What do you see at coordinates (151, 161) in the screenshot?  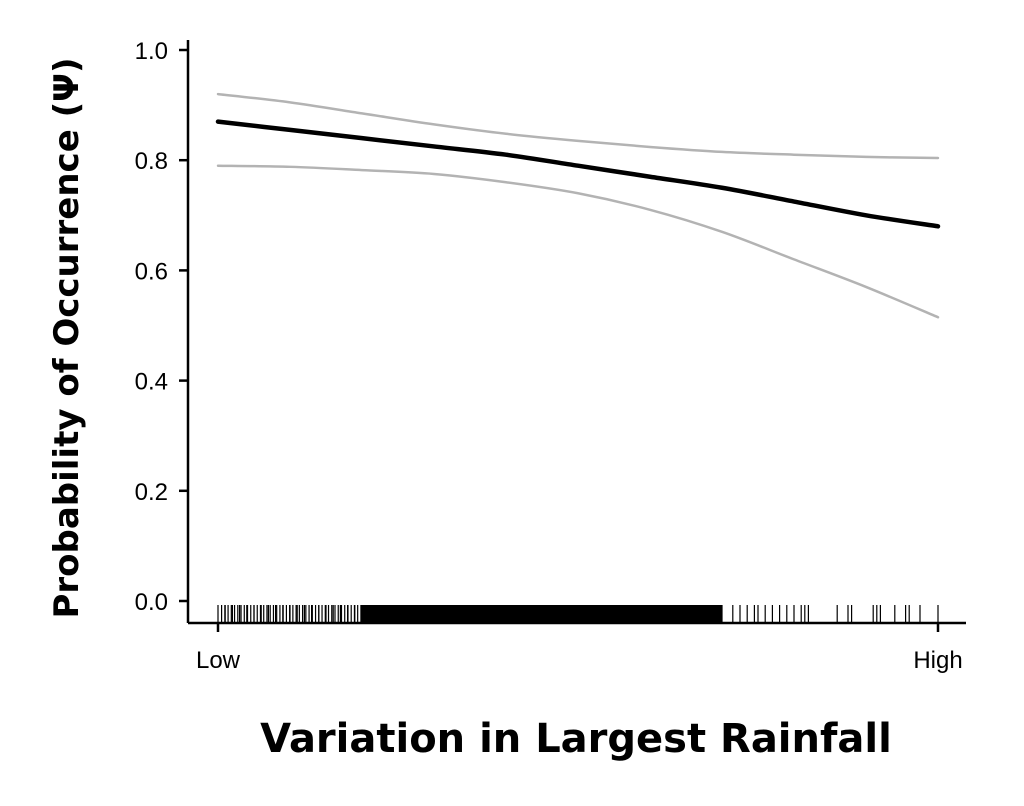 I see `y-tick-label: 0.8` at bounding box center [151, 161].